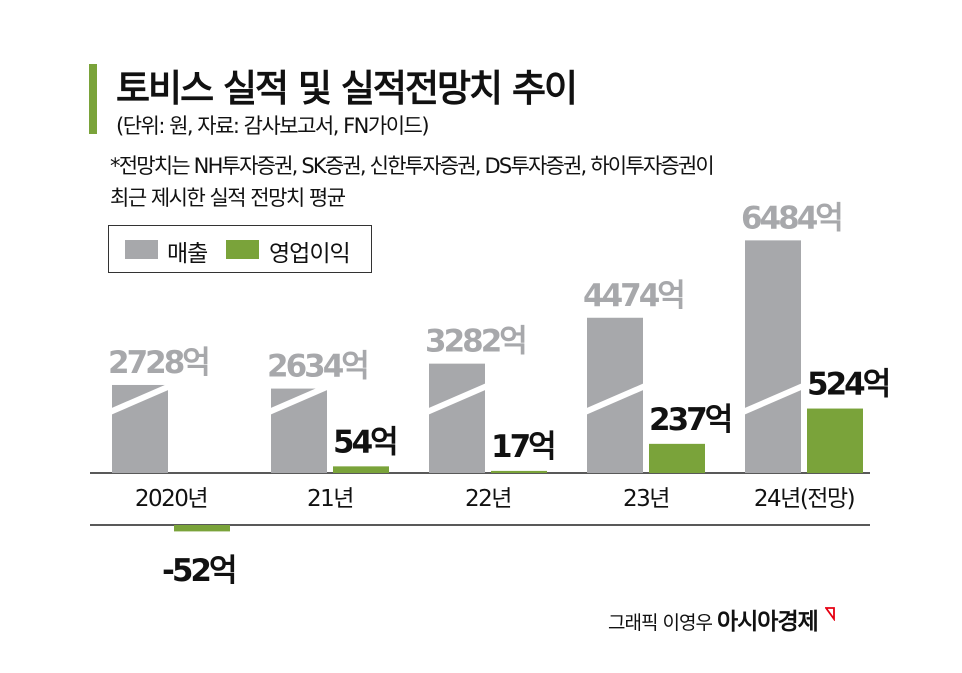 The width and height of the screenshot is (962, 673). Describe the element at coordinates (488, 499) in the screenshot. I see `x-tick-label: 22년` at that location.